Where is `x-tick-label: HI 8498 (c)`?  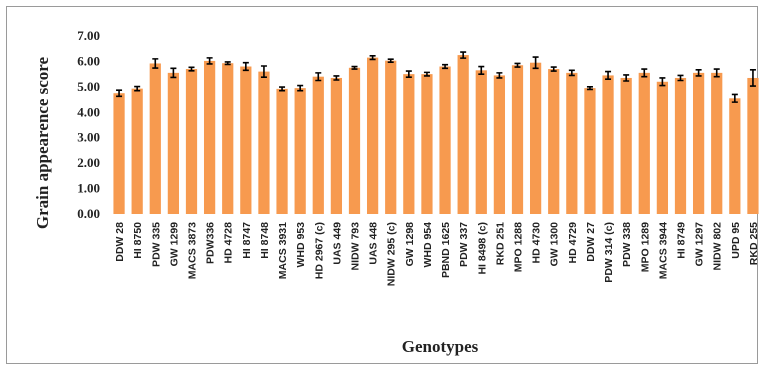 x-tick-label: HI 8498 (c) is located at coordinates (482, 248).